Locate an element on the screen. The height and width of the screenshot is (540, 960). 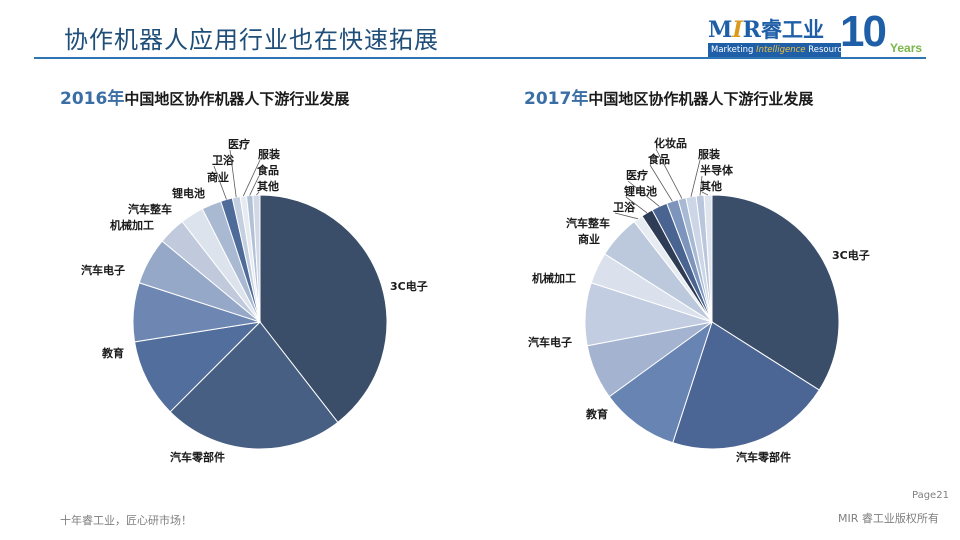
header-divider is located at coordinates (480, 58).